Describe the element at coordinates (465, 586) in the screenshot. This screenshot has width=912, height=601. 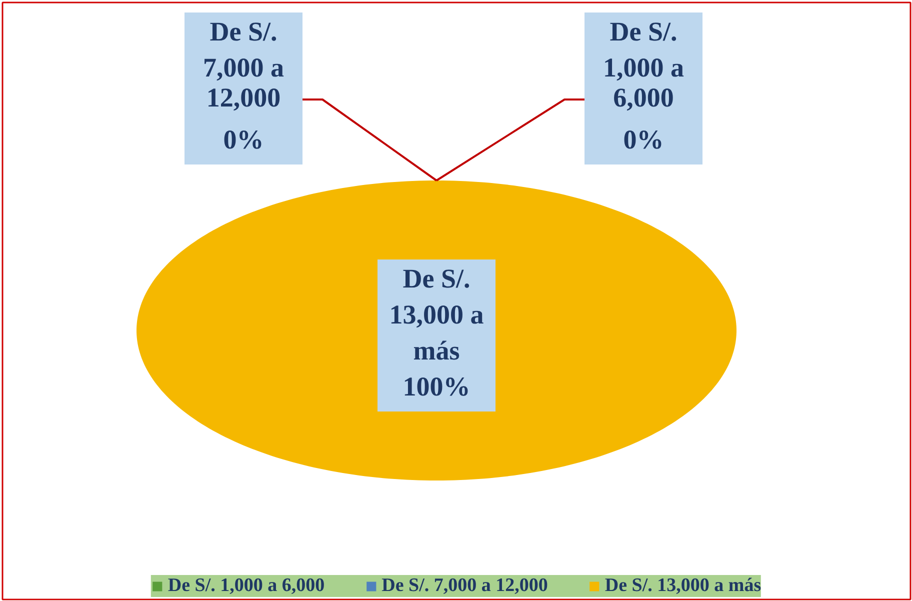
I see `legend-label: De S/. 7,000 a 12,000` at that location.